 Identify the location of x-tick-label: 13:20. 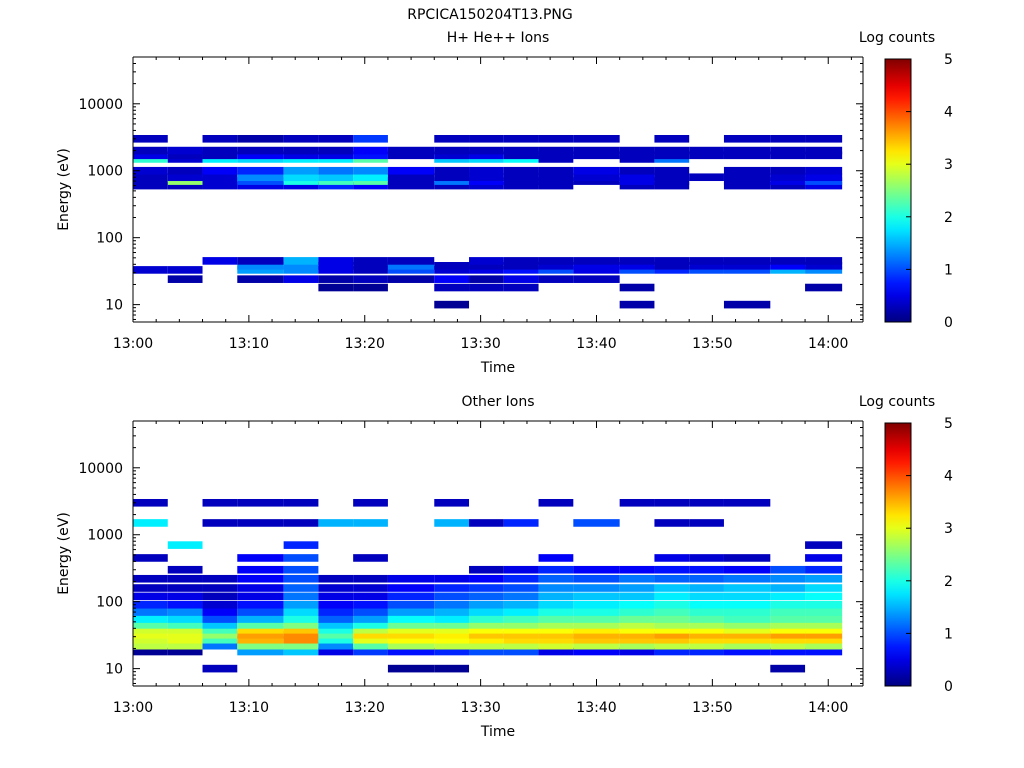
(365, 344).